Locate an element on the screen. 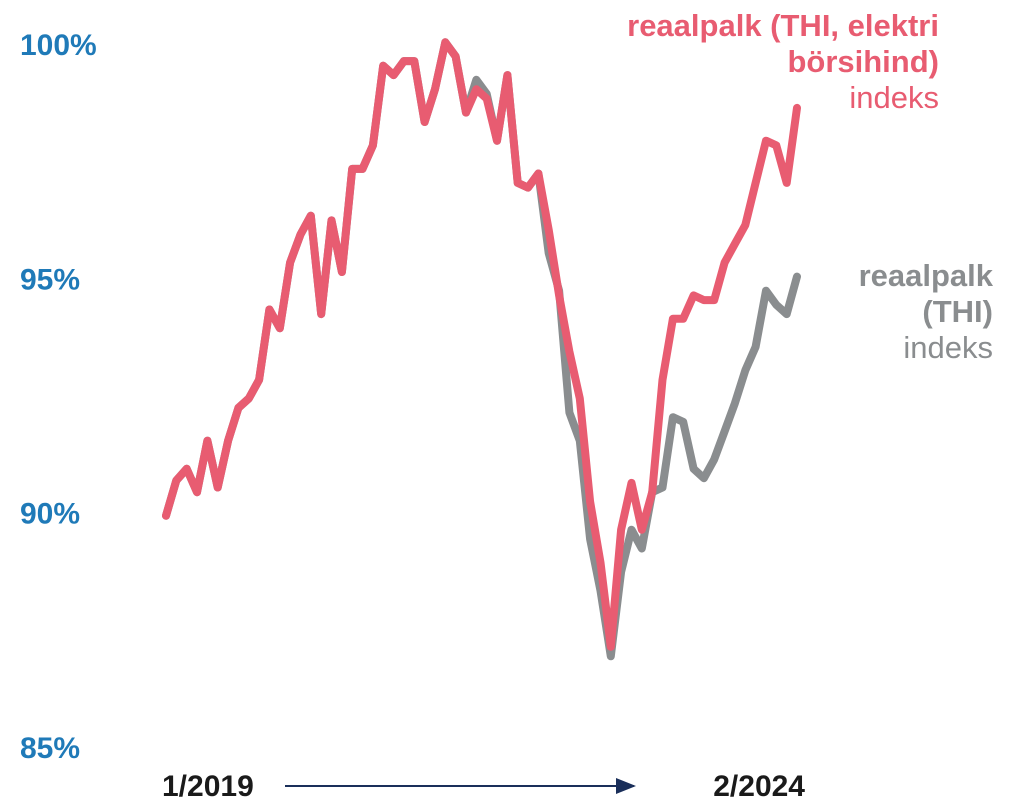 This screenshot has width=1009, height=809. series-label: reaalpalk (THI) indeks is located at coordinates (893, 312).